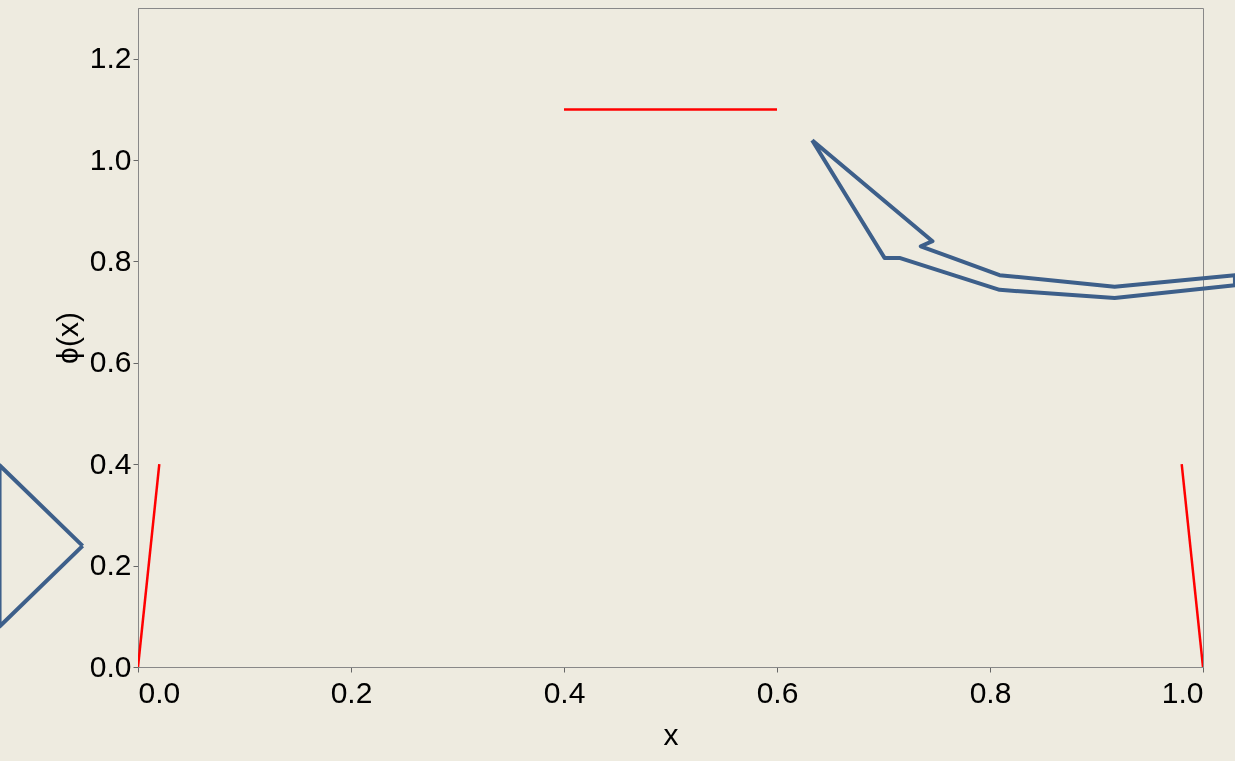 The height and width of the screenshot is (761, 1235). I want to click on y-tick-label: 0.2, so click(110, 565).